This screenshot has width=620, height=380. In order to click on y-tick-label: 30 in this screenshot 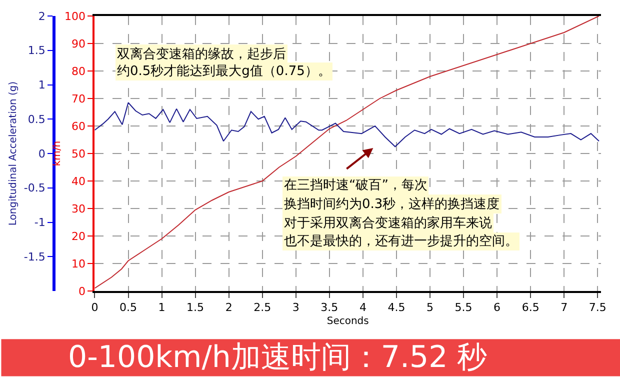, I will do `click(79, 209)`.